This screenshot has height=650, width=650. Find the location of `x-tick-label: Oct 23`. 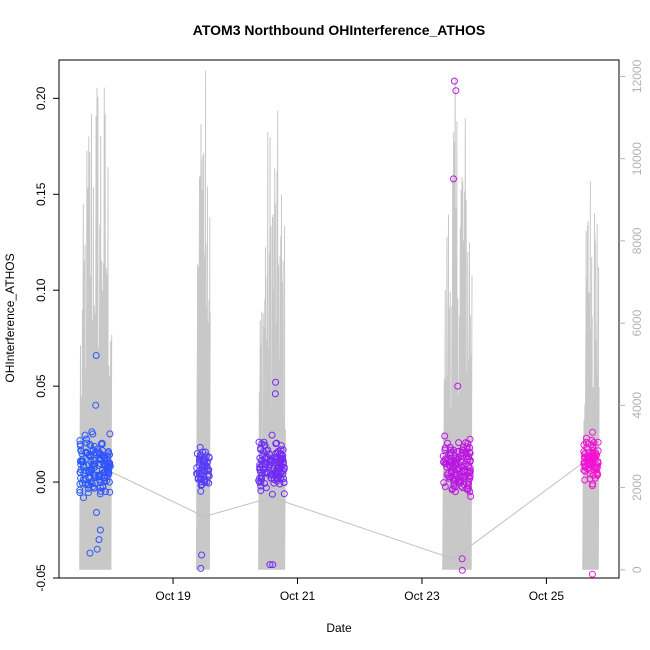

x-tick-label: Oct 23 is located at coordinates (422, 596).